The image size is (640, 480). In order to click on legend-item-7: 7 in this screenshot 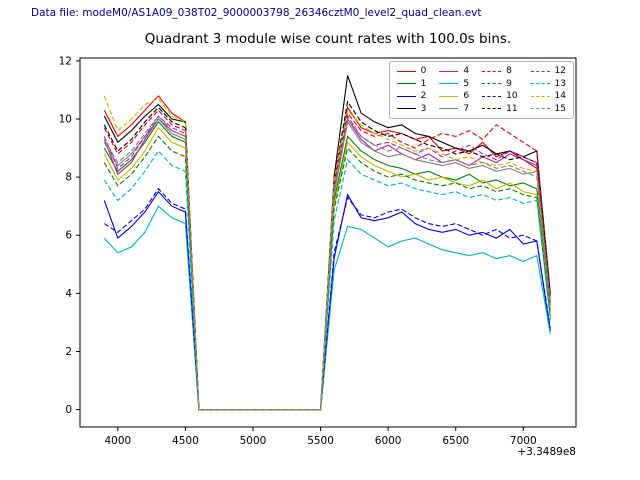, I will do `click(454, 109)`.